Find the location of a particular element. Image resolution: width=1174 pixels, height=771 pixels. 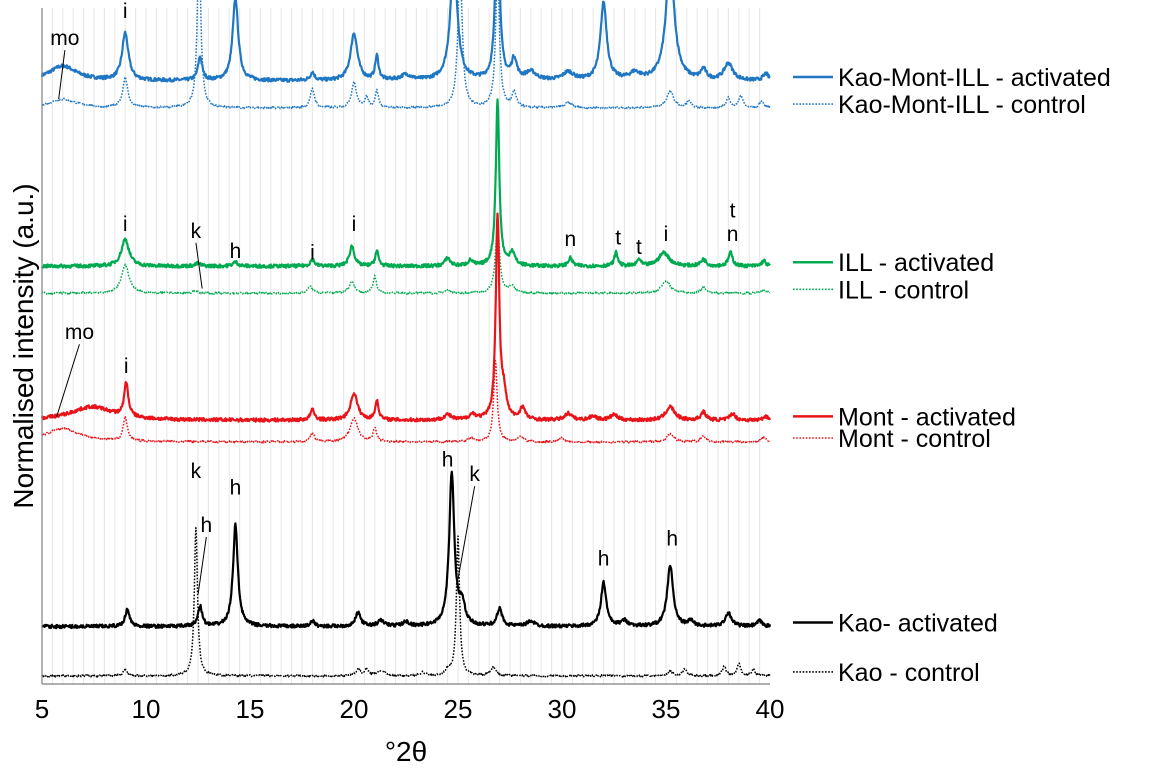

legend-label: Kao-Mont-ILL - activated is located at coordinates (974, 78).